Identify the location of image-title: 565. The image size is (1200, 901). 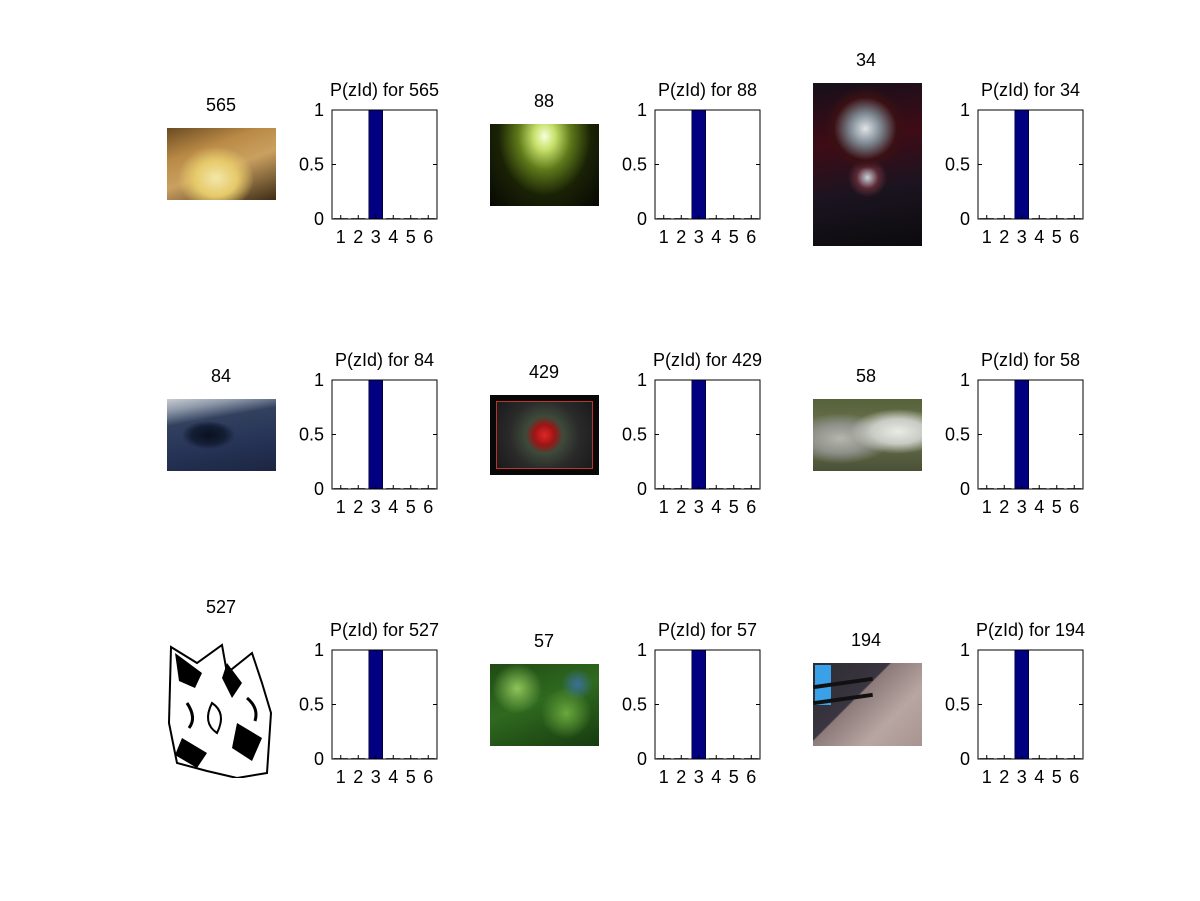
(221, 105).